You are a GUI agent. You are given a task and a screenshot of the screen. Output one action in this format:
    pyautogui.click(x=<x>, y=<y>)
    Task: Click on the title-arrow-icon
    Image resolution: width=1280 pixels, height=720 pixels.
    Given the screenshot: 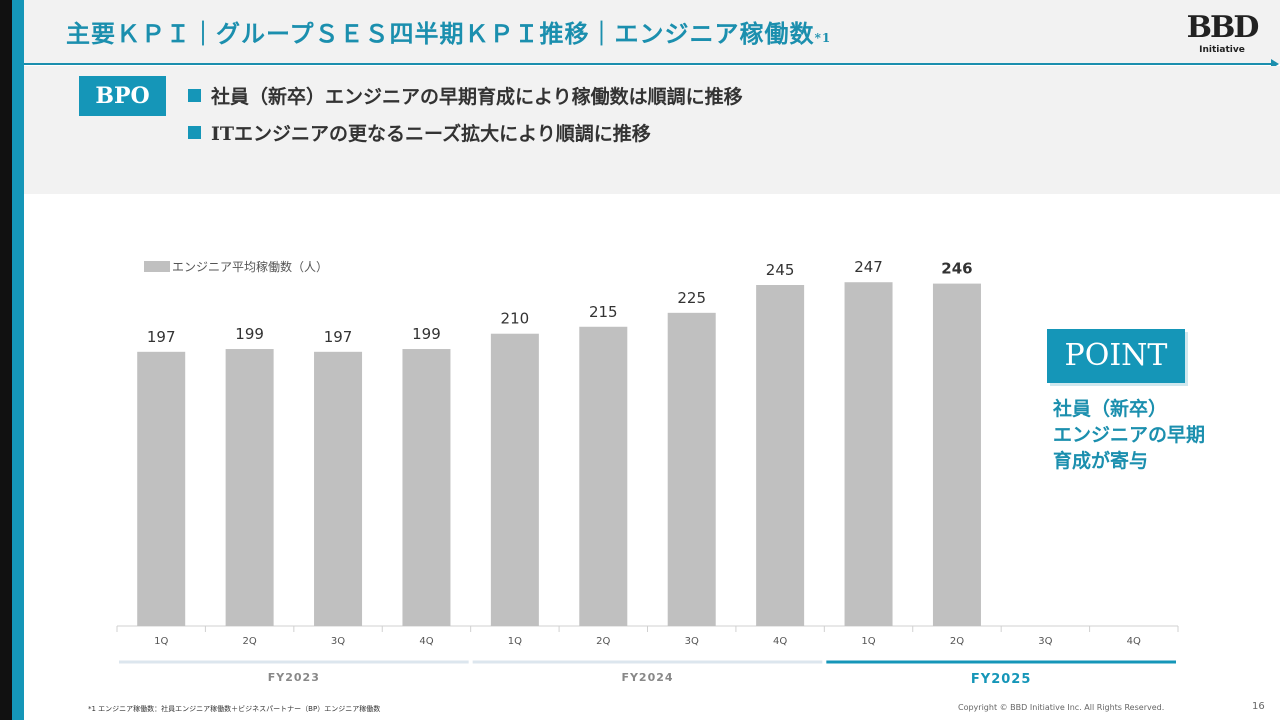 What is the action you would take?
    pyautogui.click(x=1275, y=64)
    